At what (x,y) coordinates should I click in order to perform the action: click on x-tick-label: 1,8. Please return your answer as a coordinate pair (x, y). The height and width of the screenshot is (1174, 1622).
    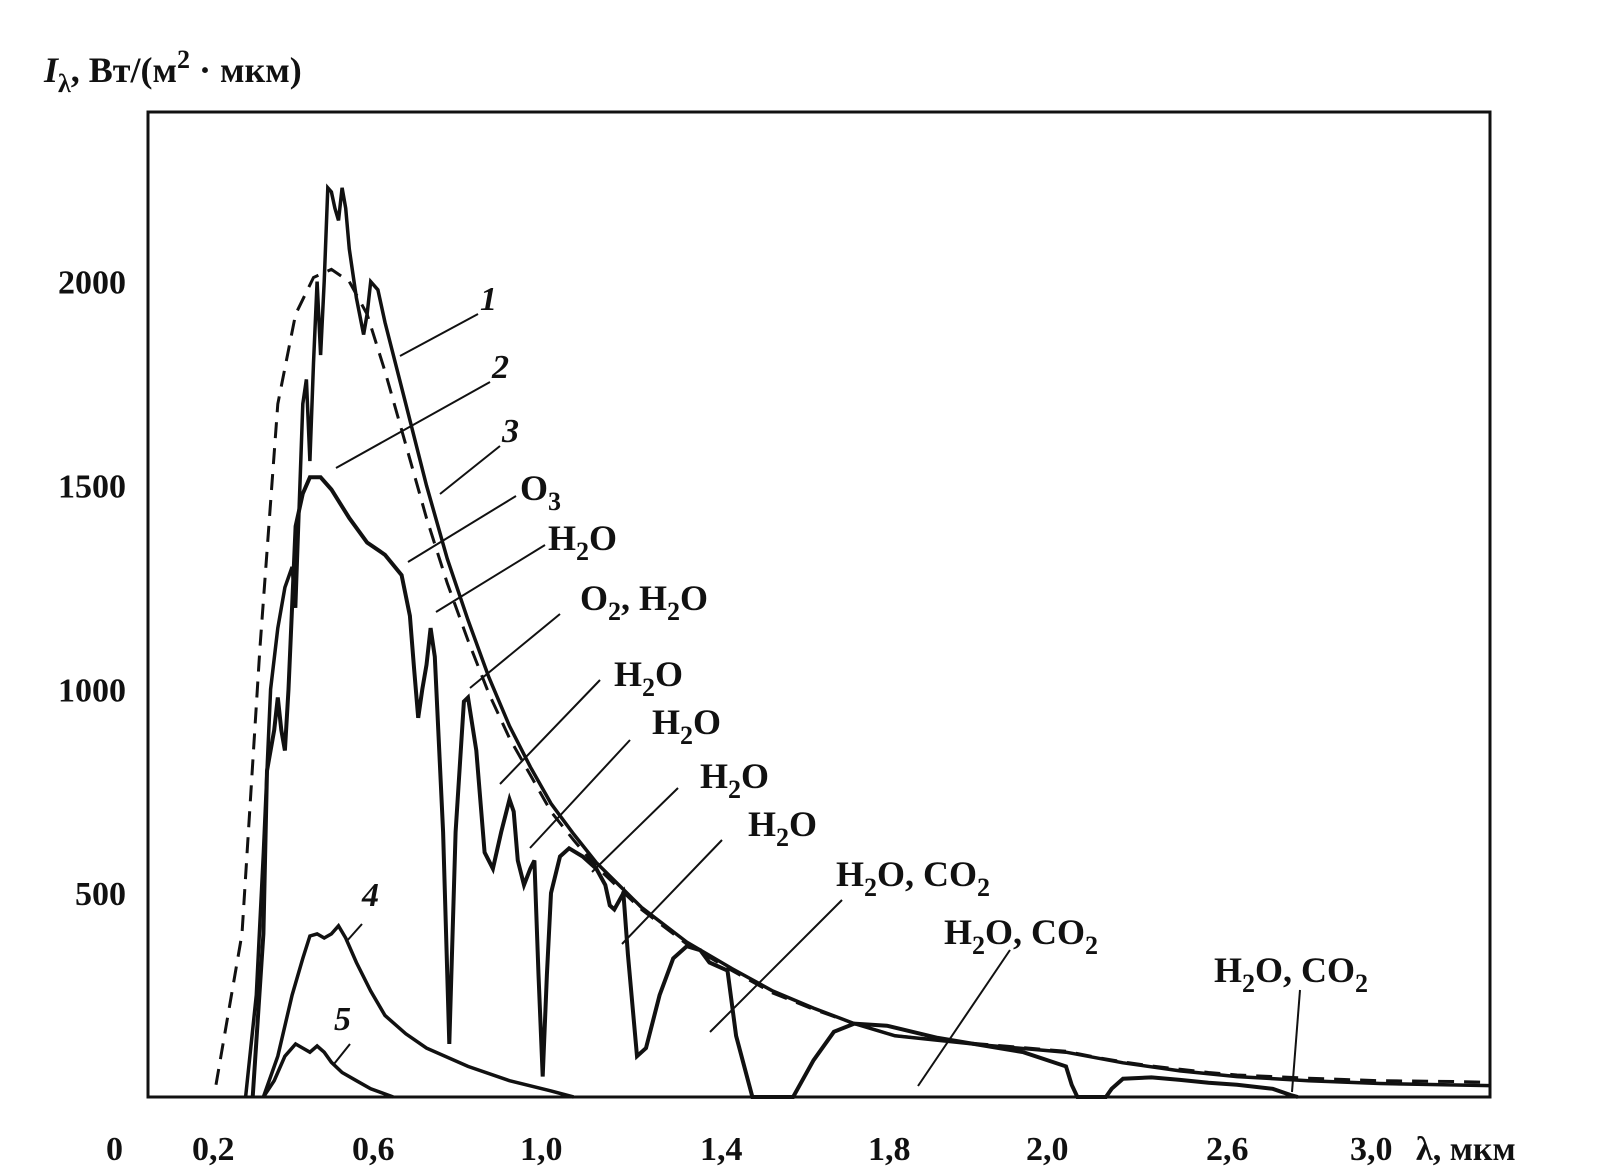
    Looking at the image, I should click on (889, 1149).